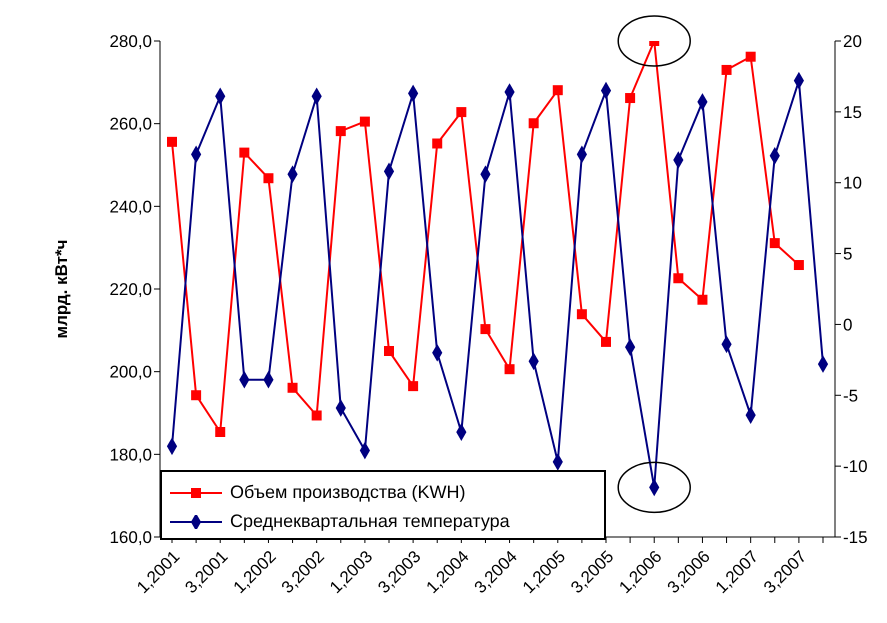 The image size is (887, 623). I want to click on y-tick-label: 240,0, so click(130, 206).